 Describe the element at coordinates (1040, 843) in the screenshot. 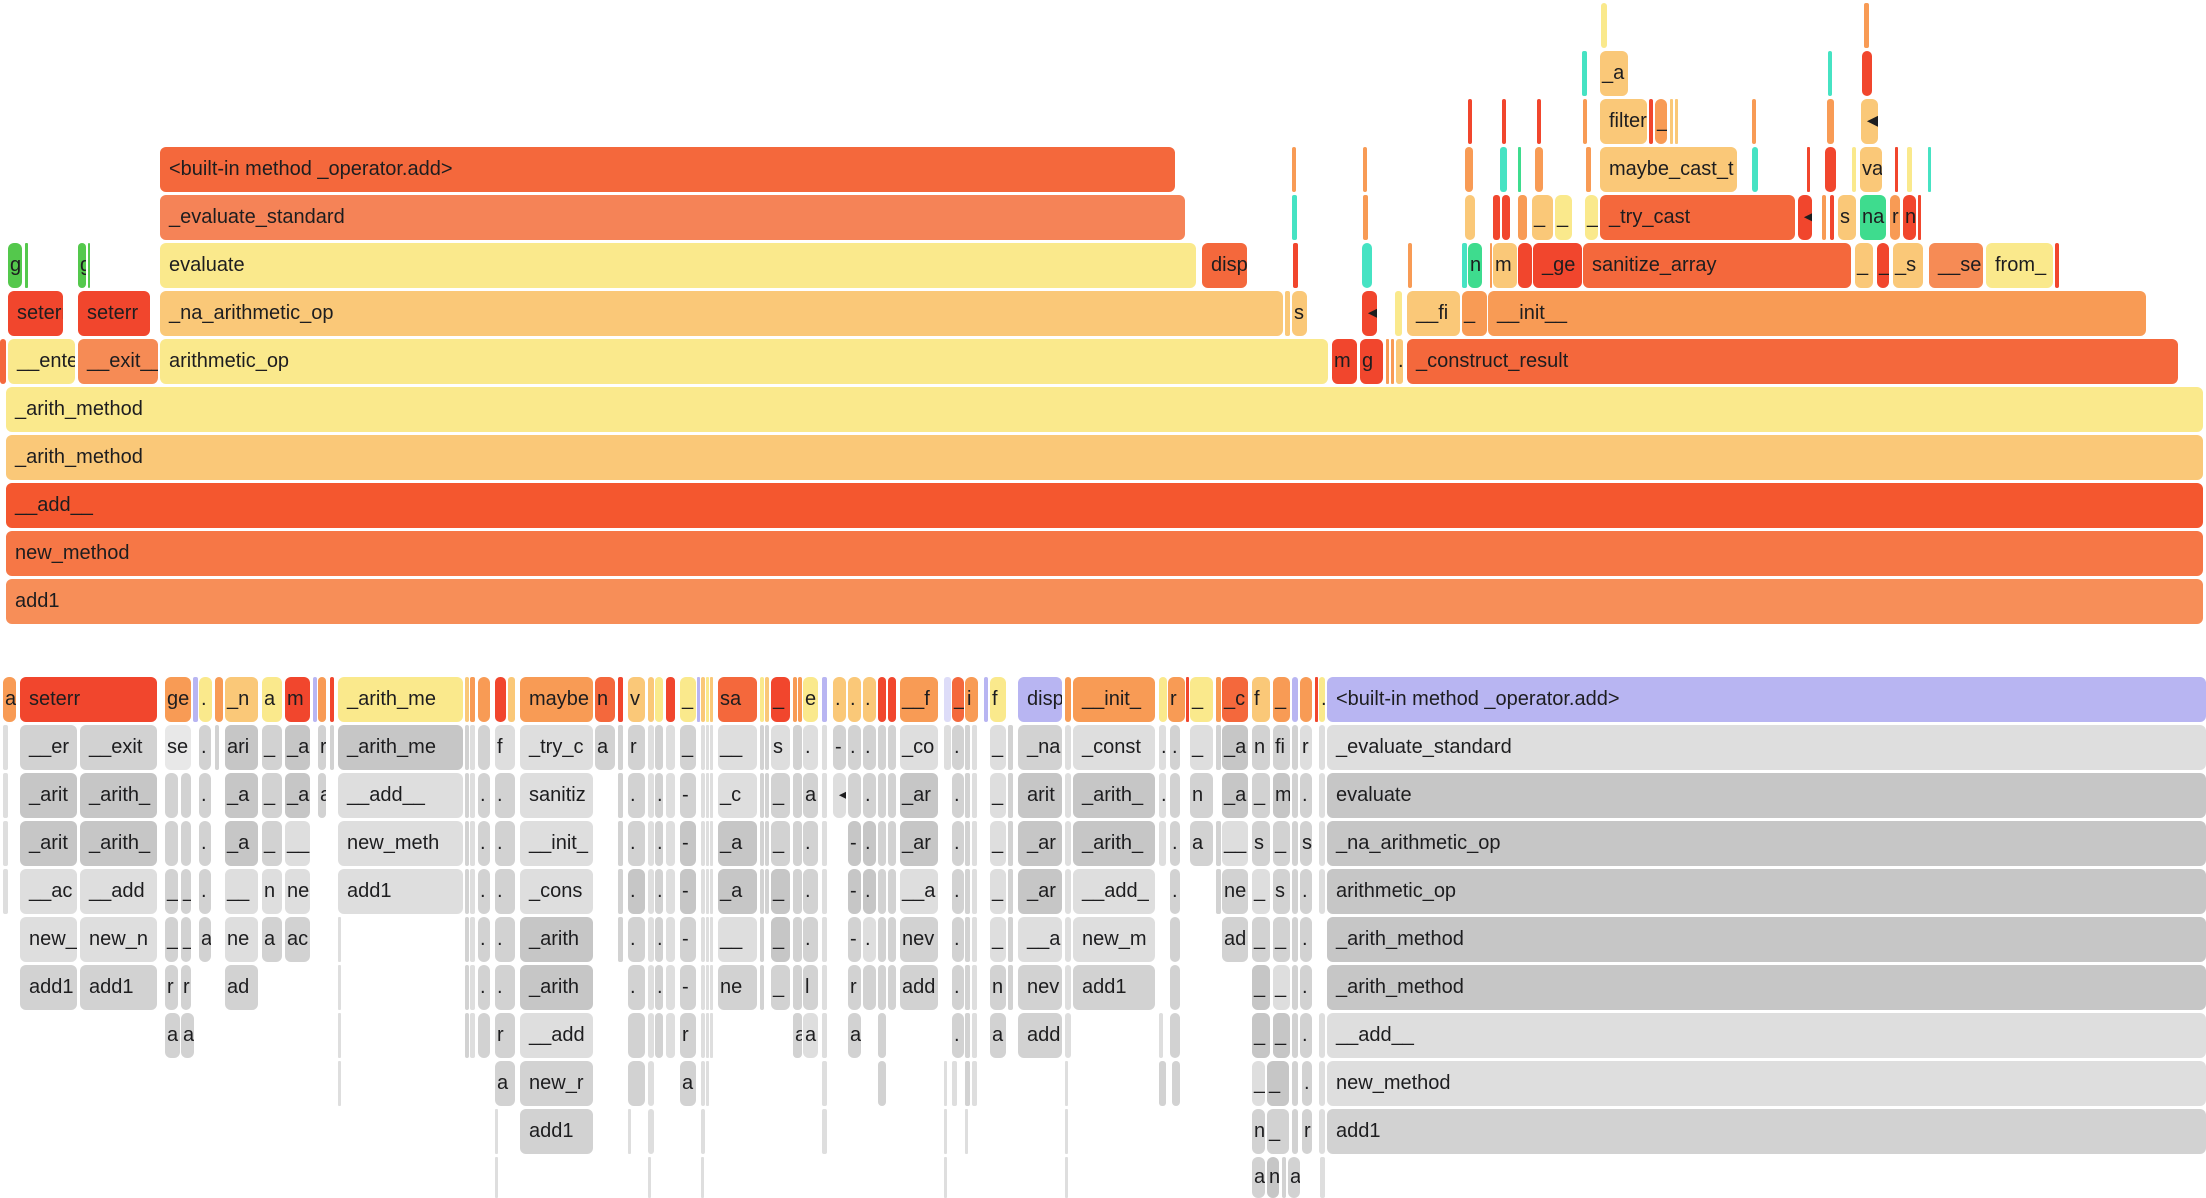

I see `frame-block: _ar` at that location.